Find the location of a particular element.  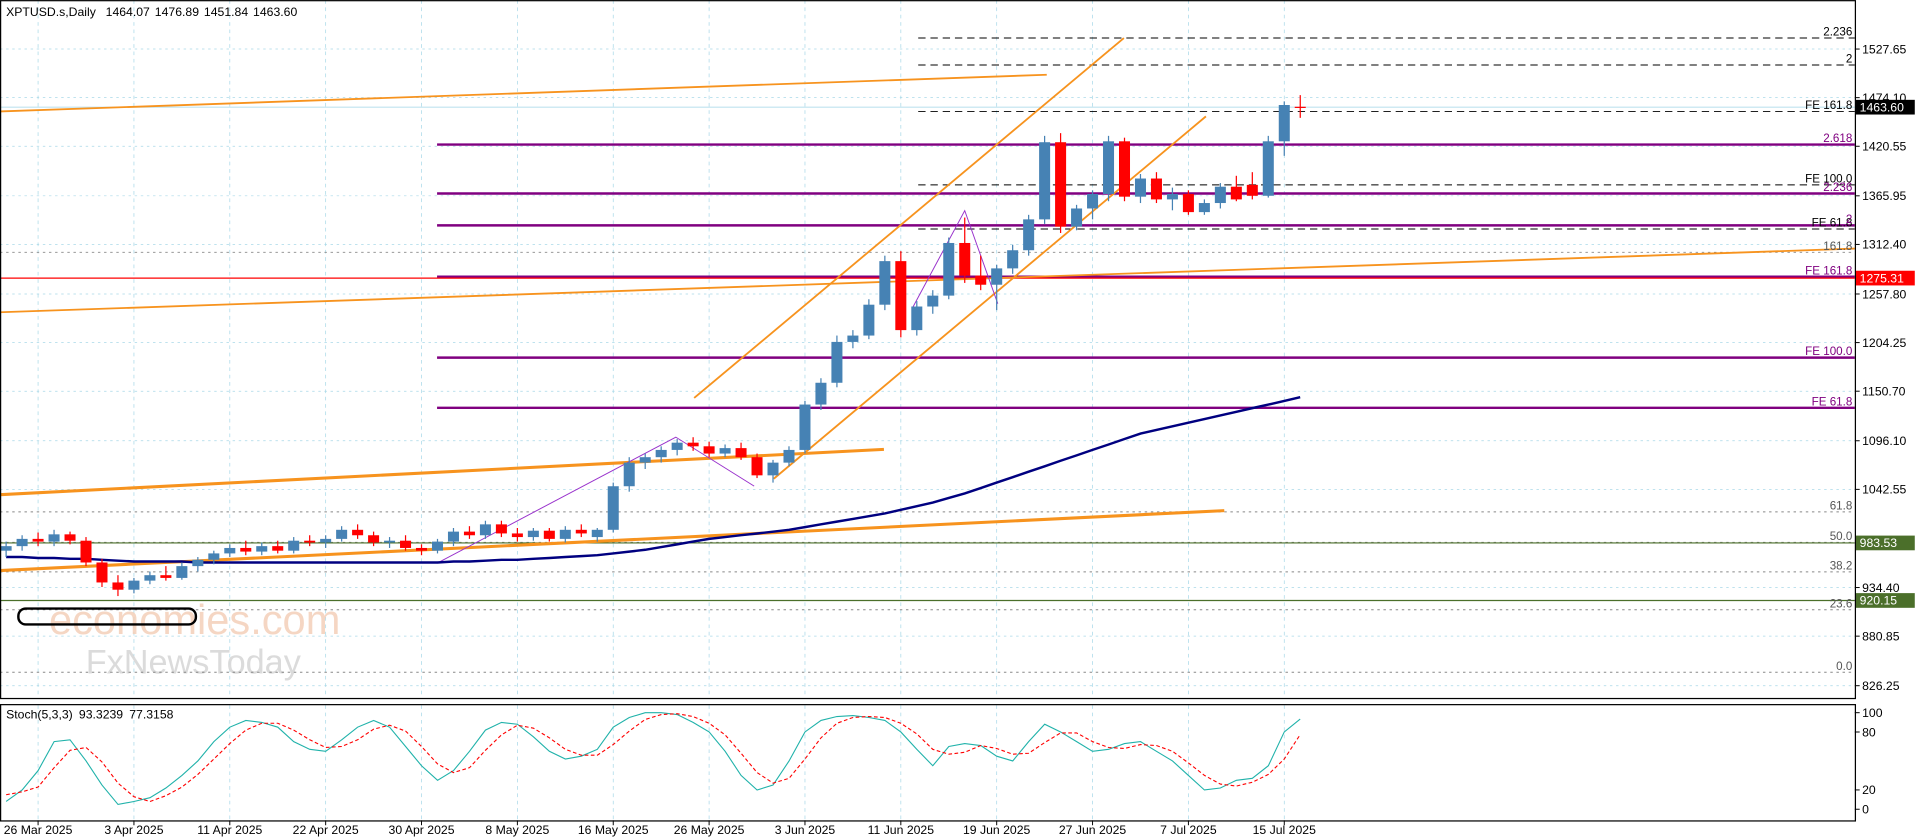

y-tick-label: 1150.70 is located at coordinates (1884, 391).